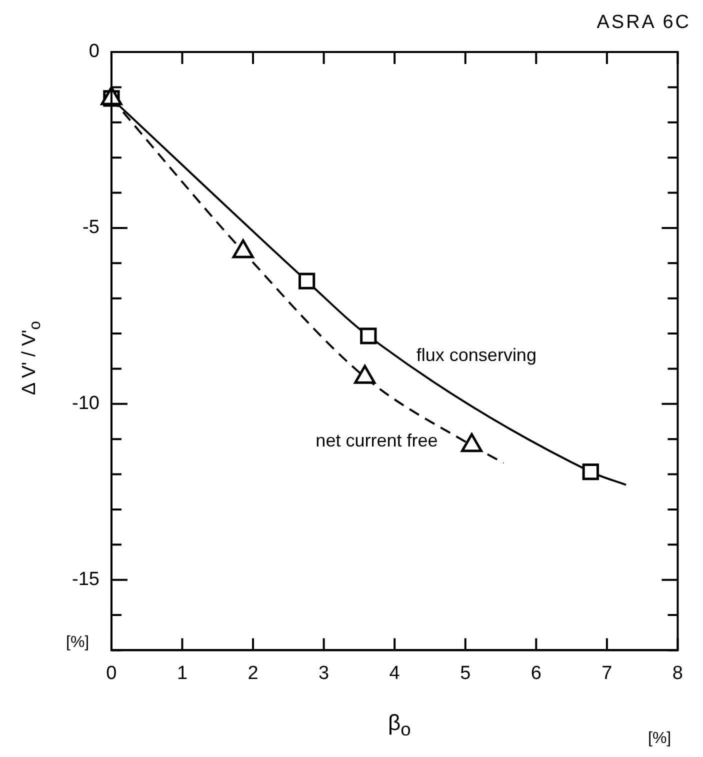  What do you see at coordinates (324, 673) in the screenshot?
I see `x-tick-label: 3` at bounding box center [324, 673].